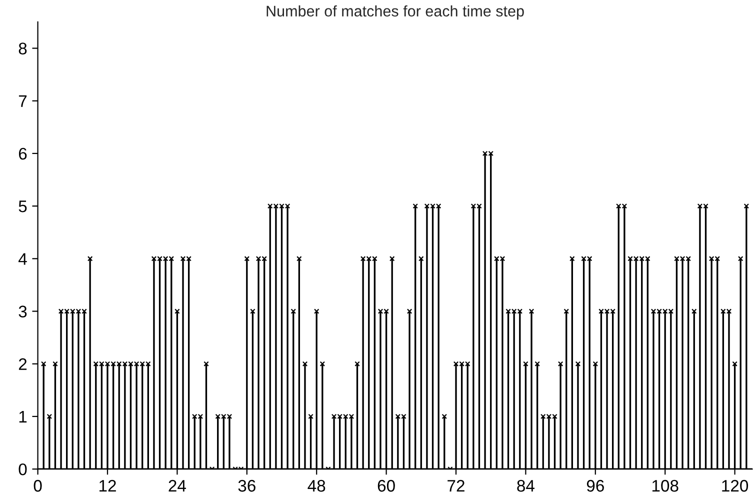 The height and width of the screenshot is (499, 756). I want to click on x-tick-label: 108, so click(665, 486).